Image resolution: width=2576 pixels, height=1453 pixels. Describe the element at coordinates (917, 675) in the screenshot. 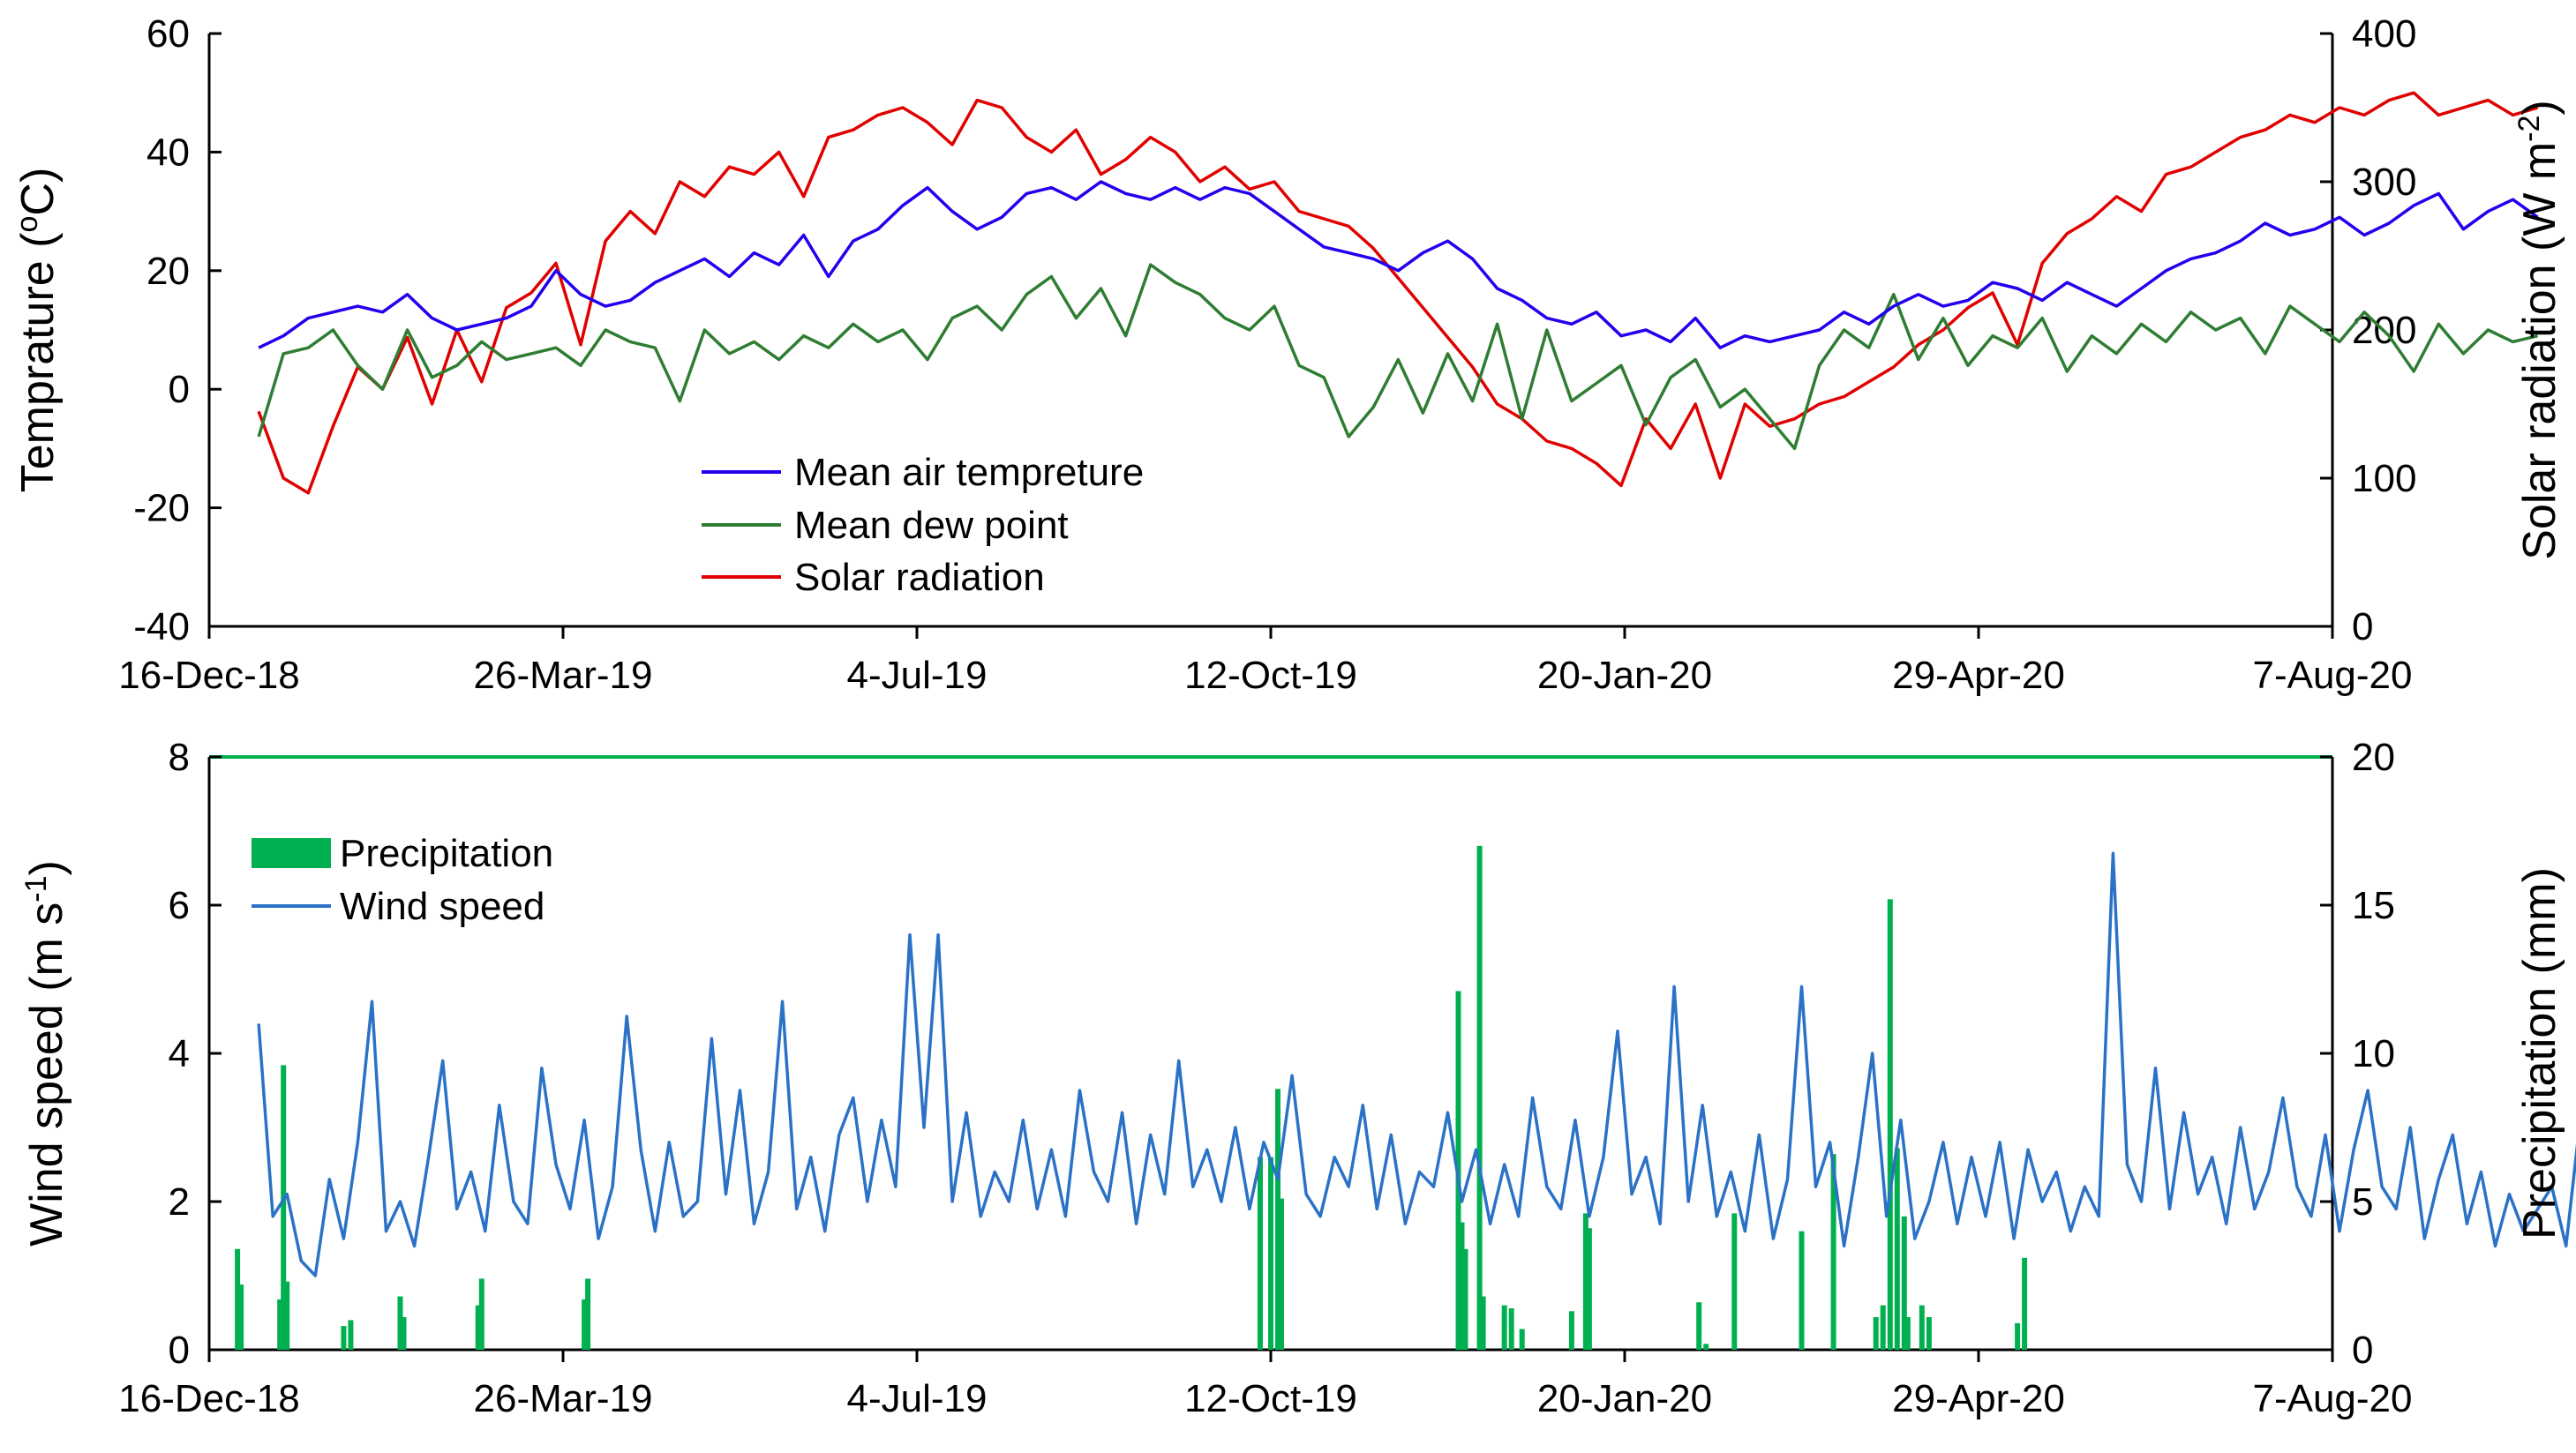

I see `top-x-tick-label: 4-Jul-19` at that location.